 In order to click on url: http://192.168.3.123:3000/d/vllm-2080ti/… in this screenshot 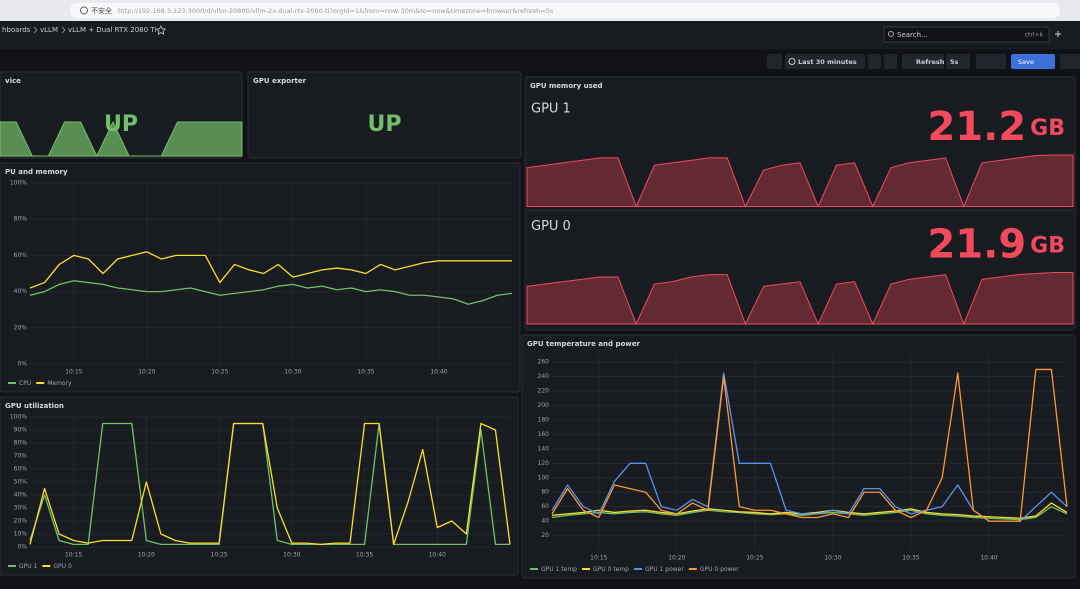, I will do `click(336, 11)`.